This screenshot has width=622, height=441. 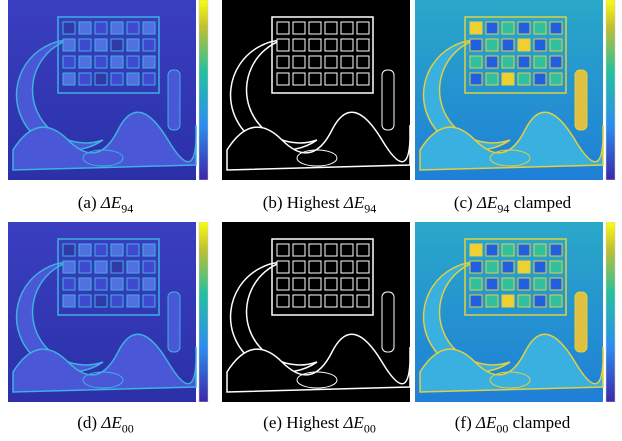 I want to click on caption-part: Highest, so click(x=313, y=202).